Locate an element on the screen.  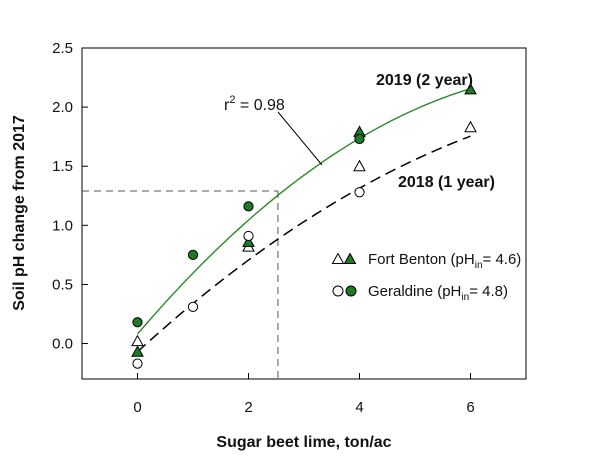
x-tick-label: 6 is located at coordinates (470, 407).